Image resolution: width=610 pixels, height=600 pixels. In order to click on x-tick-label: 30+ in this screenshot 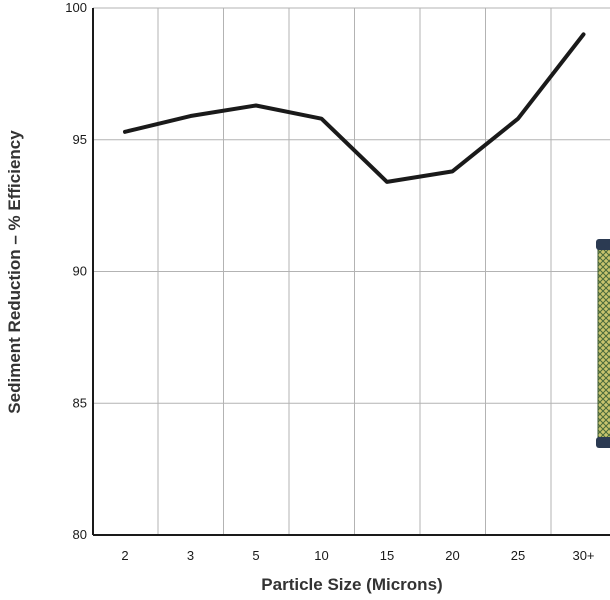, I will do `click(583, 555)`.